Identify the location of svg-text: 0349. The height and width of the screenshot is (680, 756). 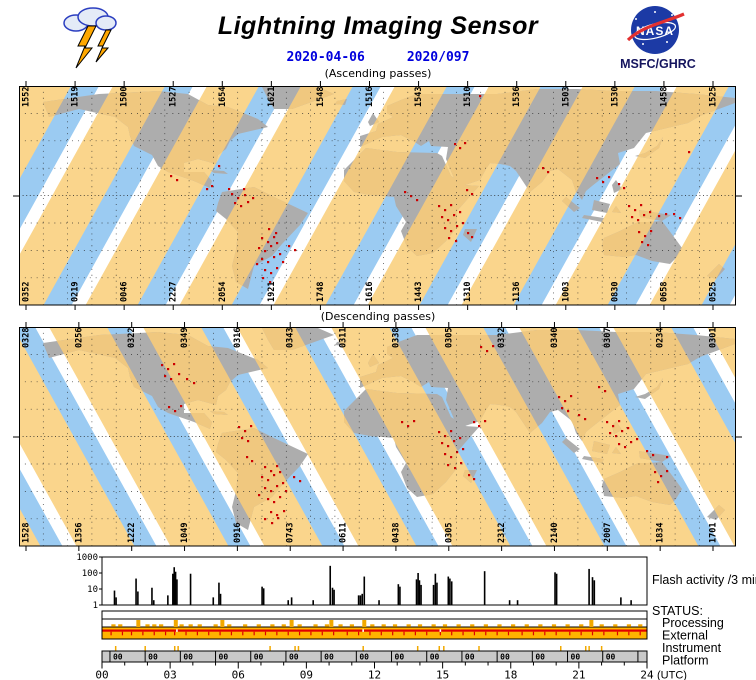
(185, 338).